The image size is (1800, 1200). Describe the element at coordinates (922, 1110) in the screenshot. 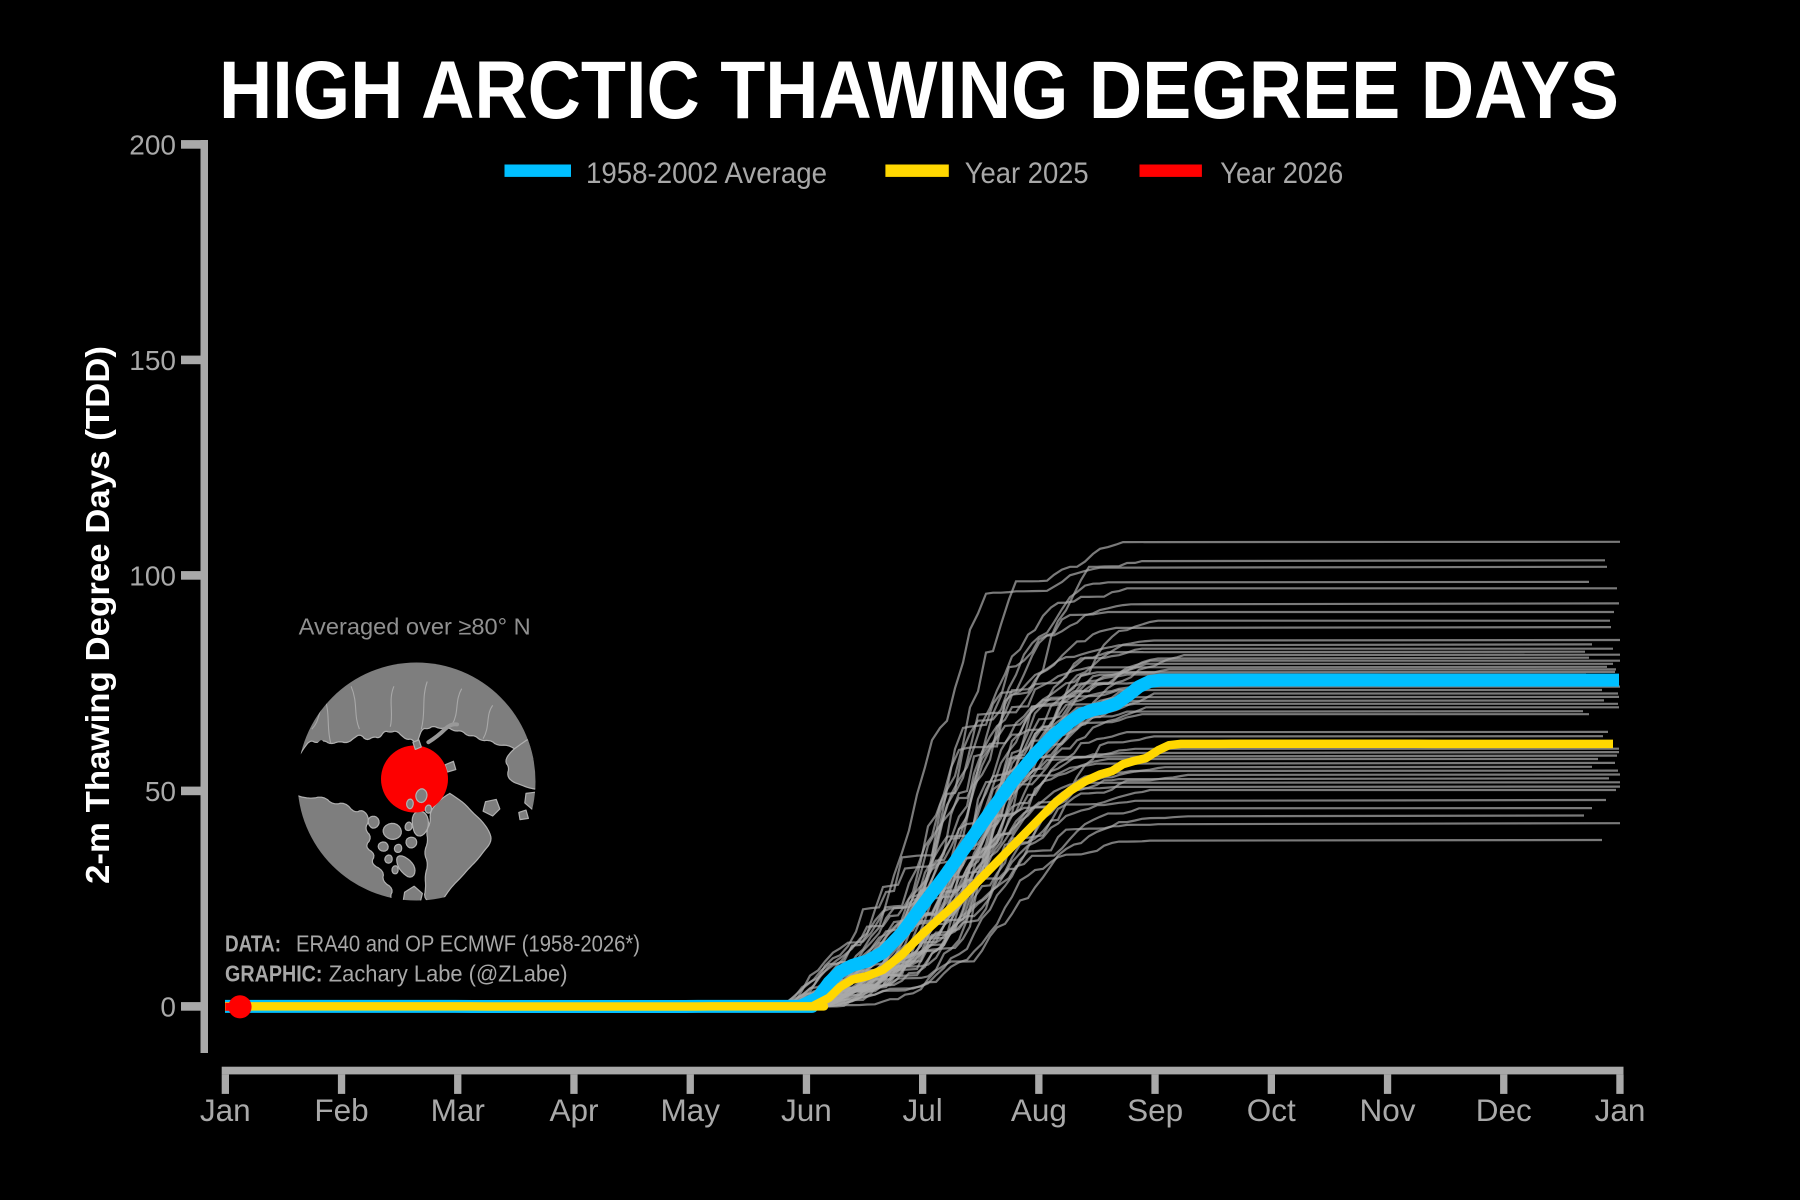

I see `svg-text: Jul` at that location.